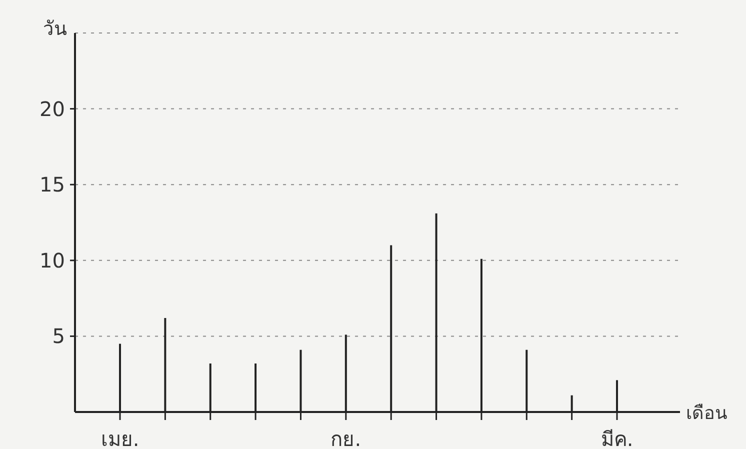 Image resolution: width=746 pixels, height=449 pixels. Describe the element at coordinates (52, 184) in the screenshot. I see `y-tick-label: 15` at that location.